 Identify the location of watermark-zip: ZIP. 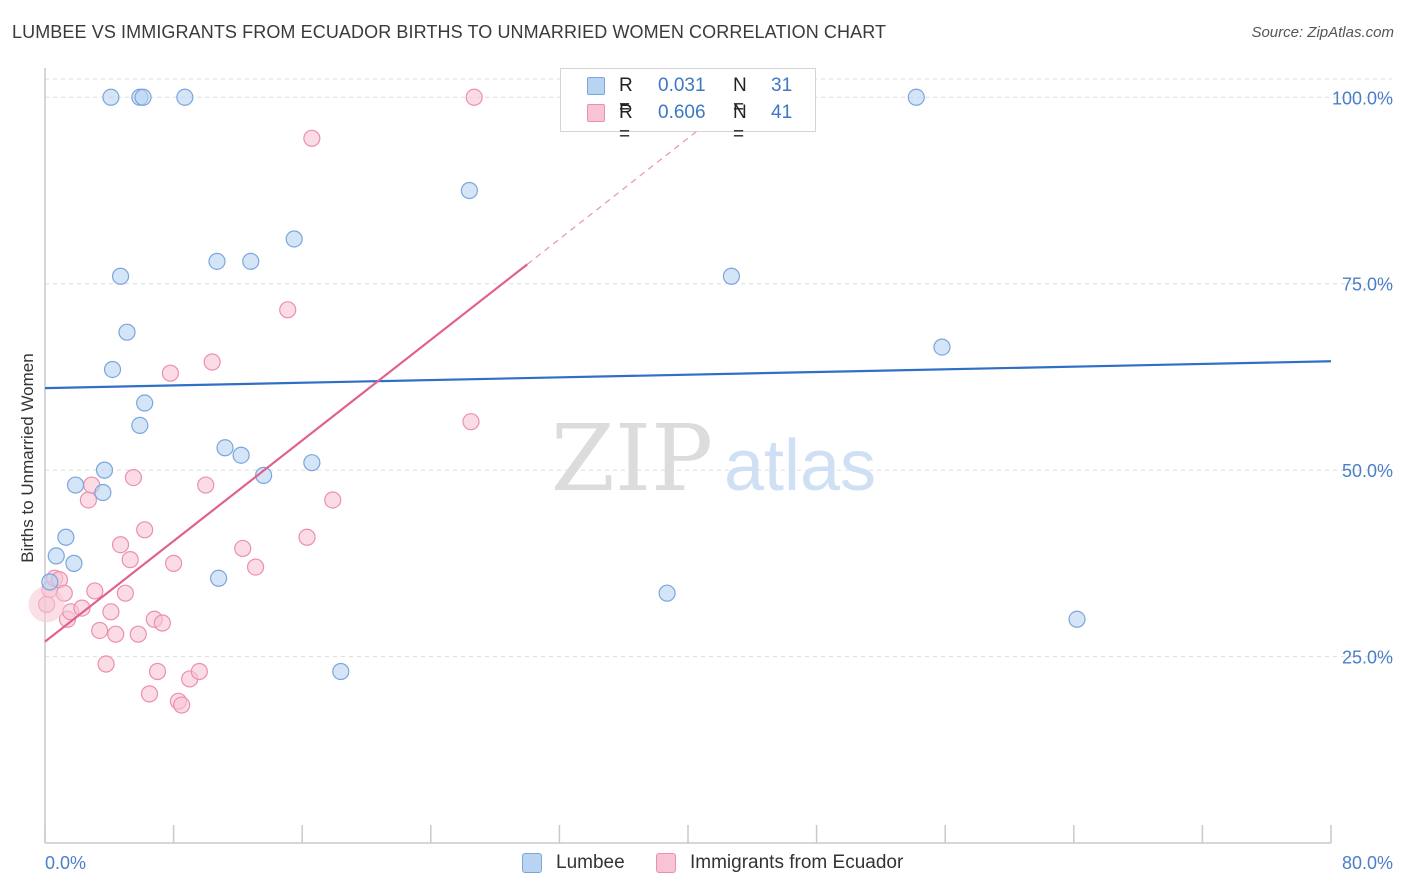
(632, 458).